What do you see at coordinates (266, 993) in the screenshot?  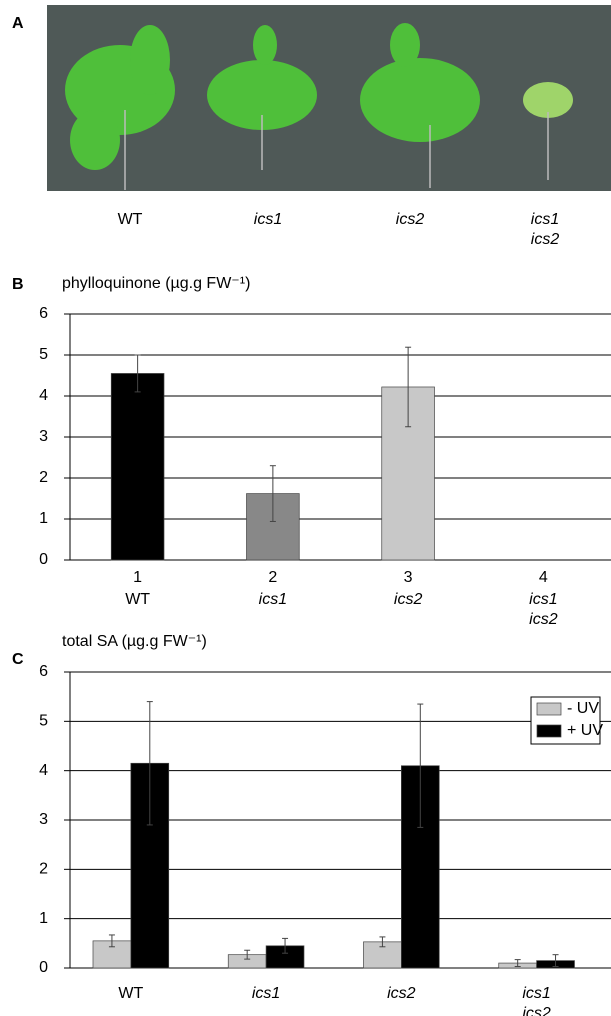 I see `x-tick-label: ics1` at bounding box center [266, 993].